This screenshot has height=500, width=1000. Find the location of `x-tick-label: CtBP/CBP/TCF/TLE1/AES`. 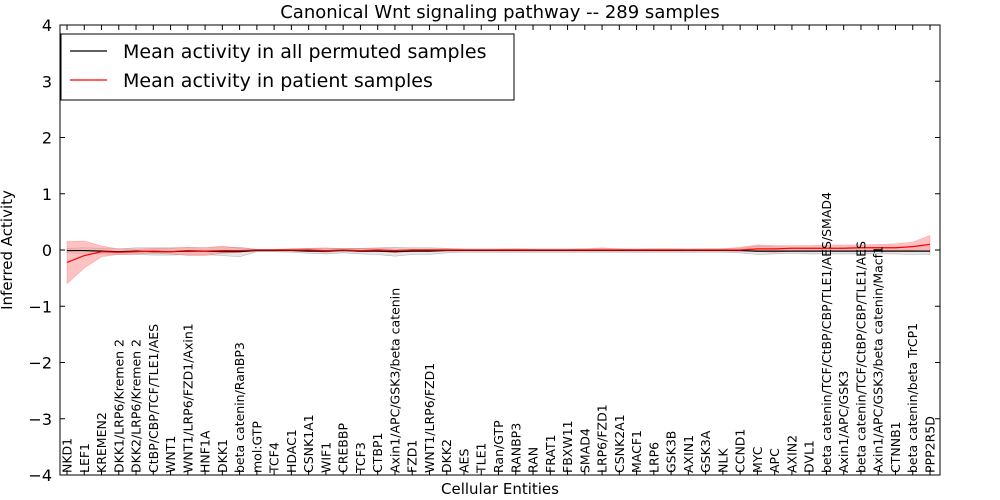

x-tick-label: CtBP/CBP/TCF/TLE1/AES is located at coordinates (153, 398).